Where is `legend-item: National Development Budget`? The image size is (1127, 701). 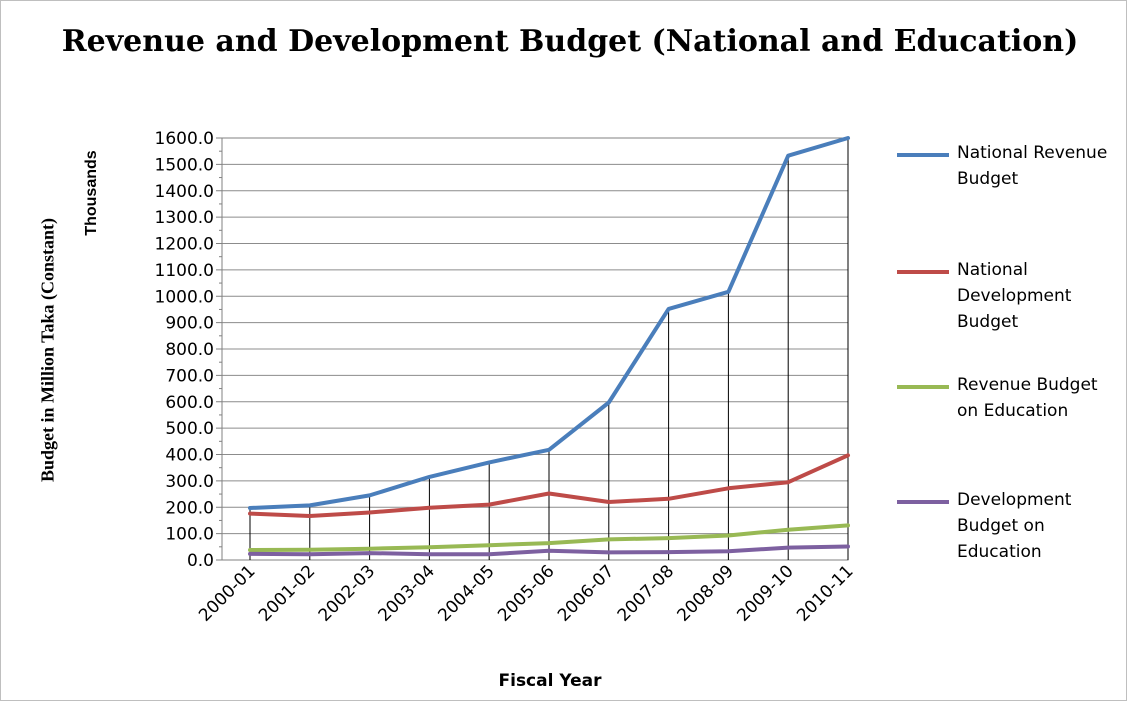
legend-item: National Development Budget is located at coordinates (1007, 302).